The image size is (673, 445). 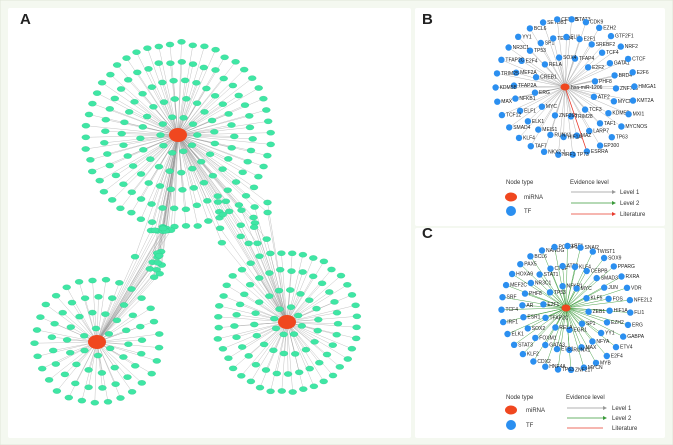 I want to click on tf-label: KMT2A, so click(x=645, y=101).